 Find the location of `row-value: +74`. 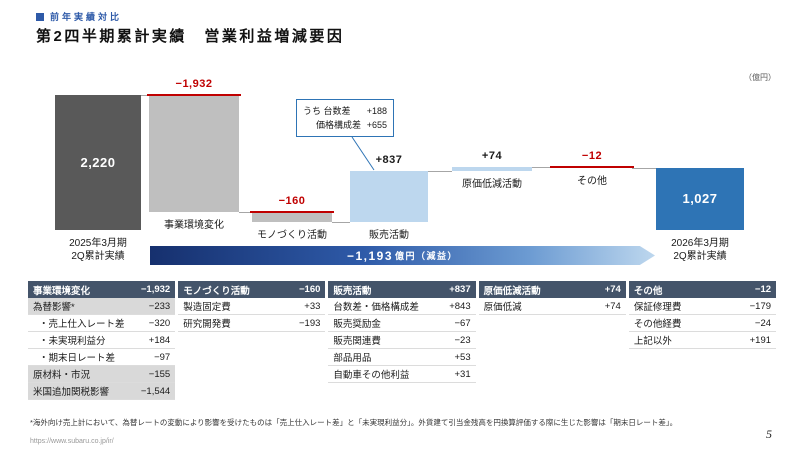

row-value: +74 is located at coordinates (612, 306).